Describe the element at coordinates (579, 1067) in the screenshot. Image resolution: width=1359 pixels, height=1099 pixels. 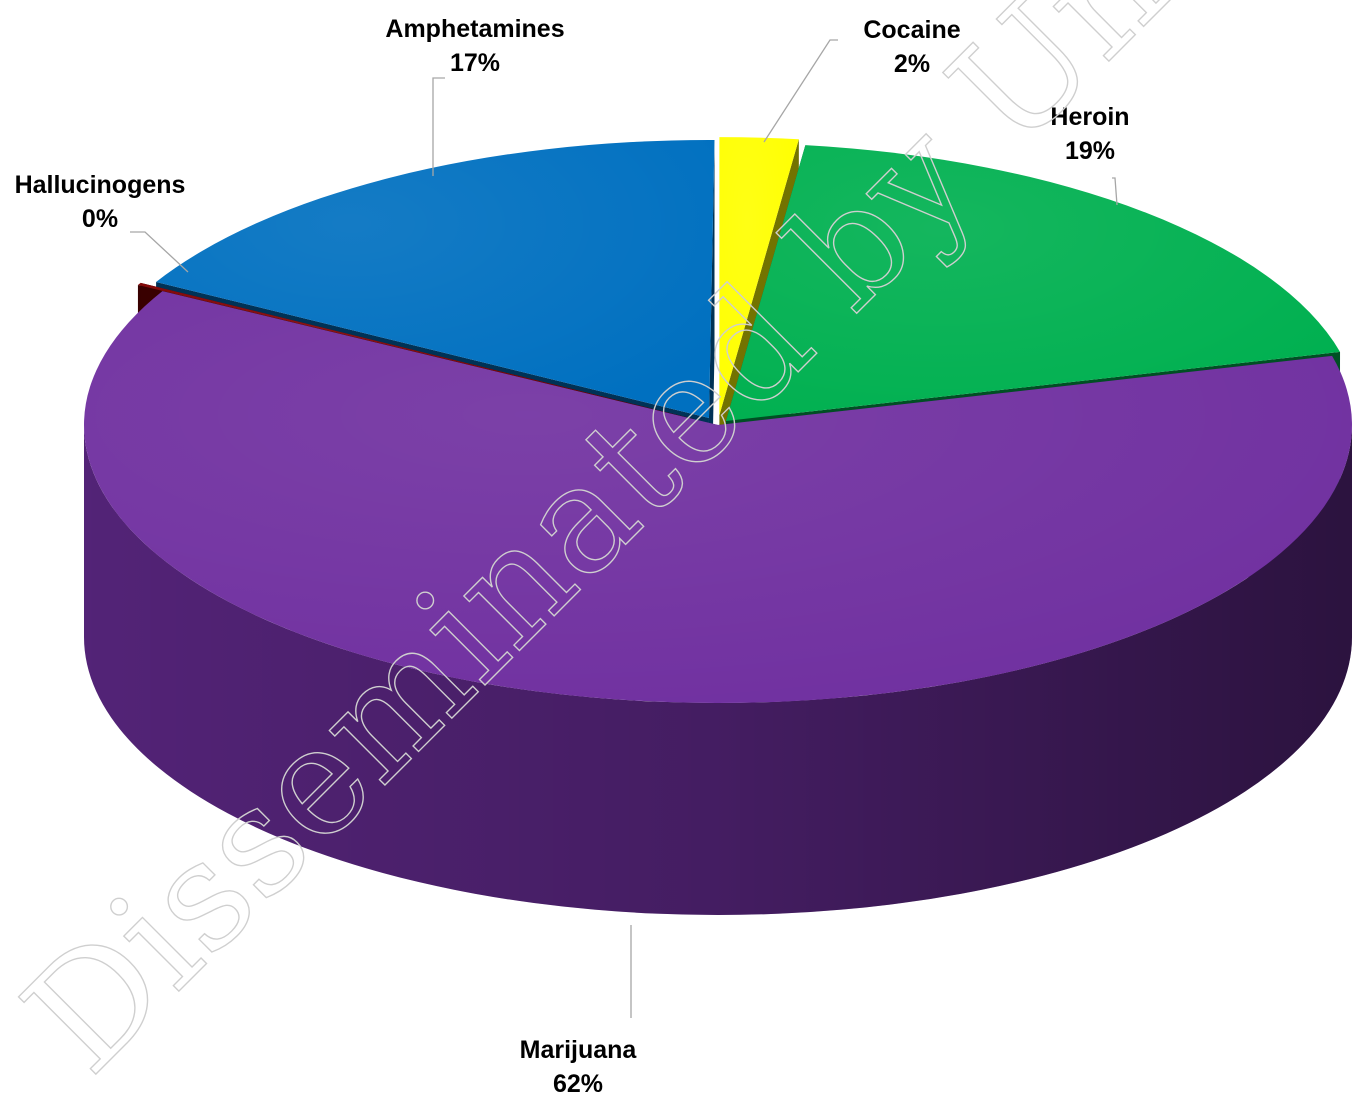
I see `data-label-marijuana: Marijuana 62%` at that location.